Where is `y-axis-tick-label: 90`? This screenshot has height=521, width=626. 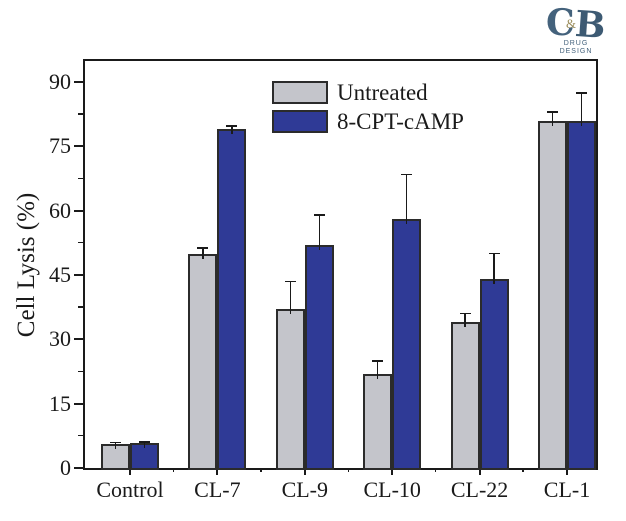 y-axis-tick-label: 90 is located at coordinates (60, 82).